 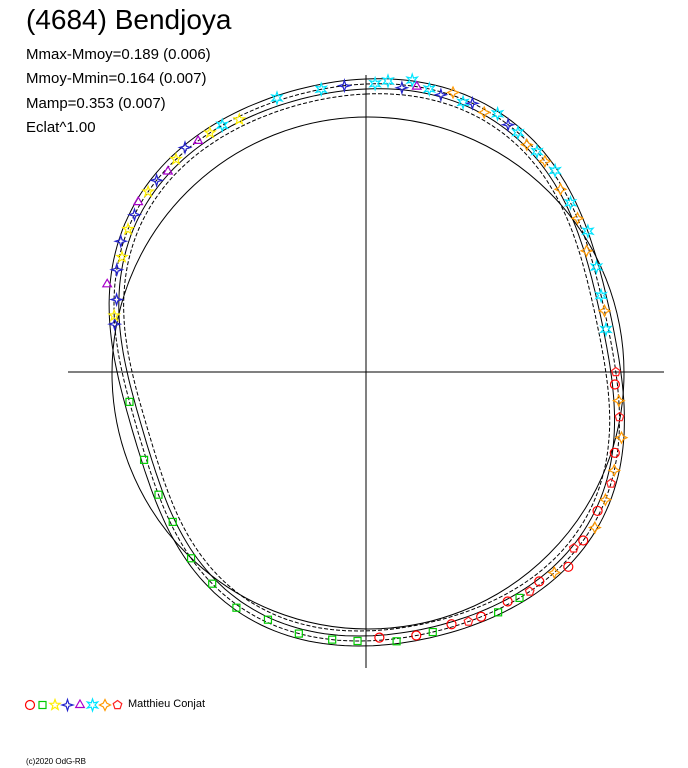 I want to click on legend-marker-triangle, so click(x=80, y=703).